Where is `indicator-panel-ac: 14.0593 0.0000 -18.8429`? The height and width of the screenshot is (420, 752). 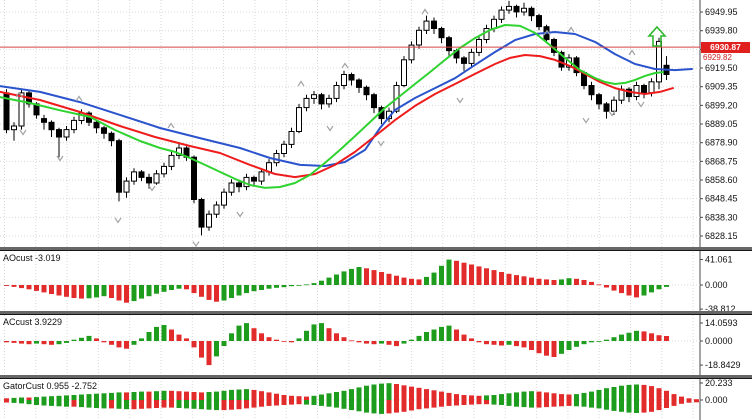 indicator-panel-ac: 14.0593 0.0000 -18.8429 is located at coordinates (376, 345).